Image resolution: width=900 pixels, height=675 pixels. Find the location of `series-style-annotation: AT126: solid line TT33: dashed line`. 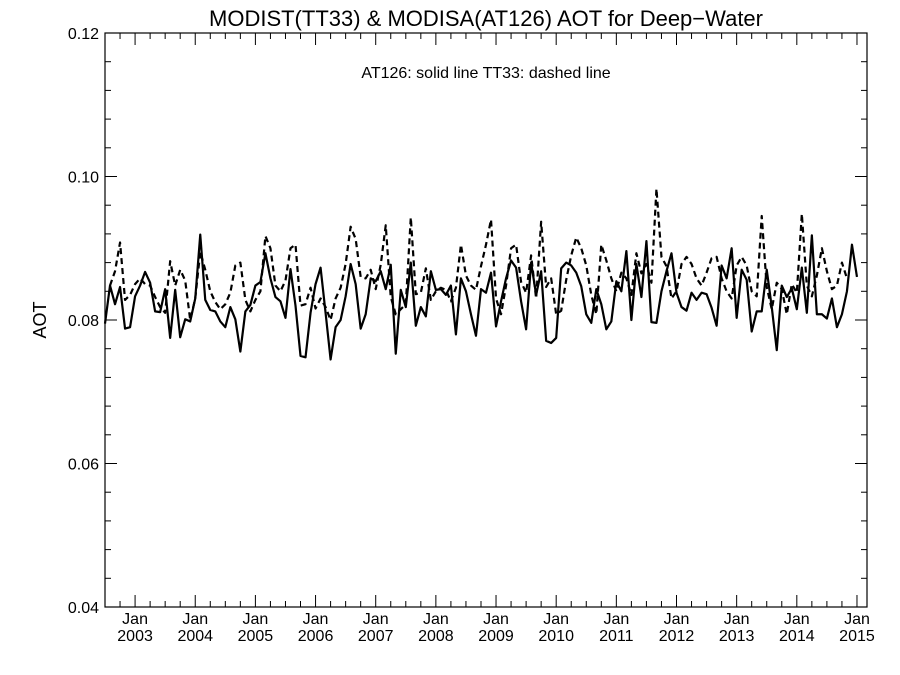

series-style-annotation: AT126: solid line TT33: dashed line is located at coordinates (485, 73).